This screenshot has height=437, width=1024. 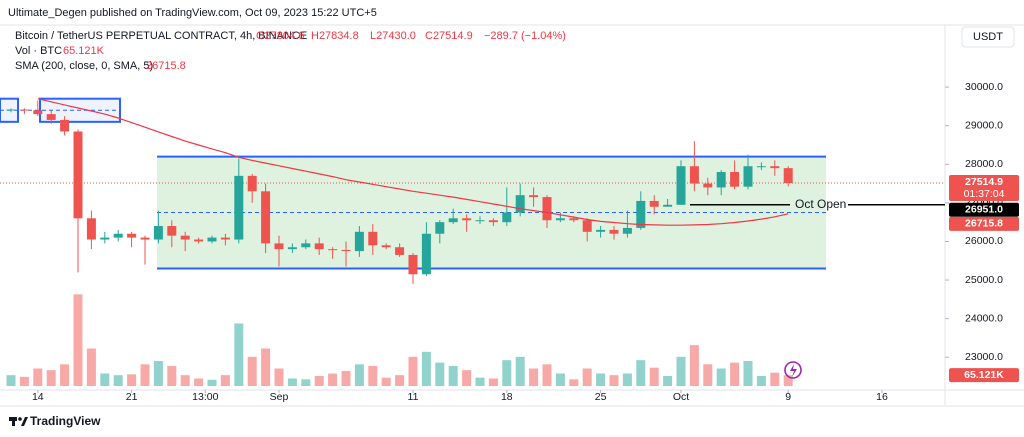 What do you see at coordinates (413, 397) in the screenshot?
I see `x-tick-label: 11` at bounding box center [413, 397].